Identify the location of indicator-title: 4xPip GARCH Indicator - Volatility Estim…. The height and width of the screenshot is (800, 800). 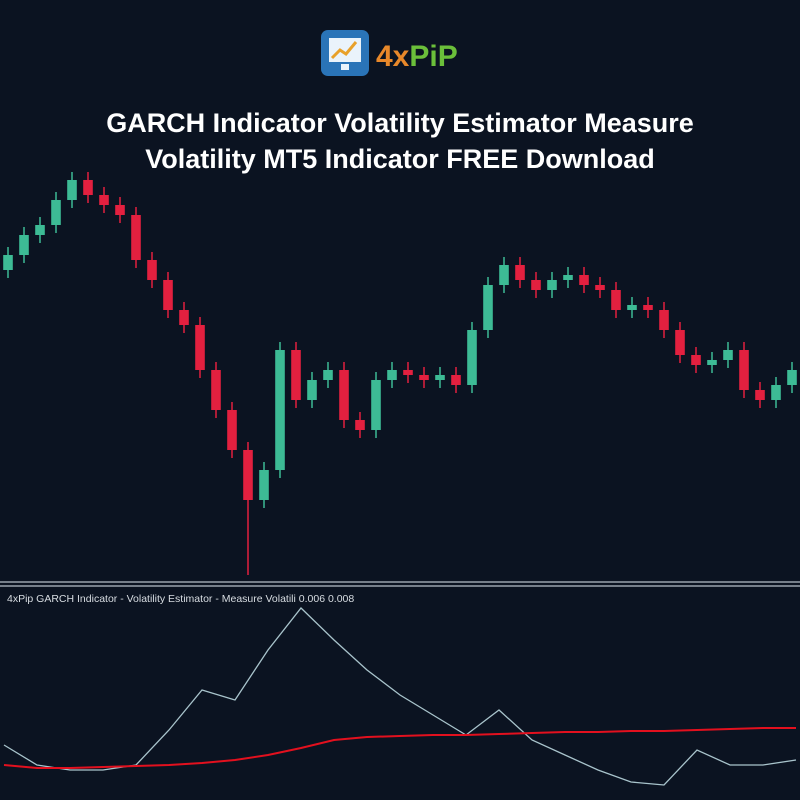
(180, 599).